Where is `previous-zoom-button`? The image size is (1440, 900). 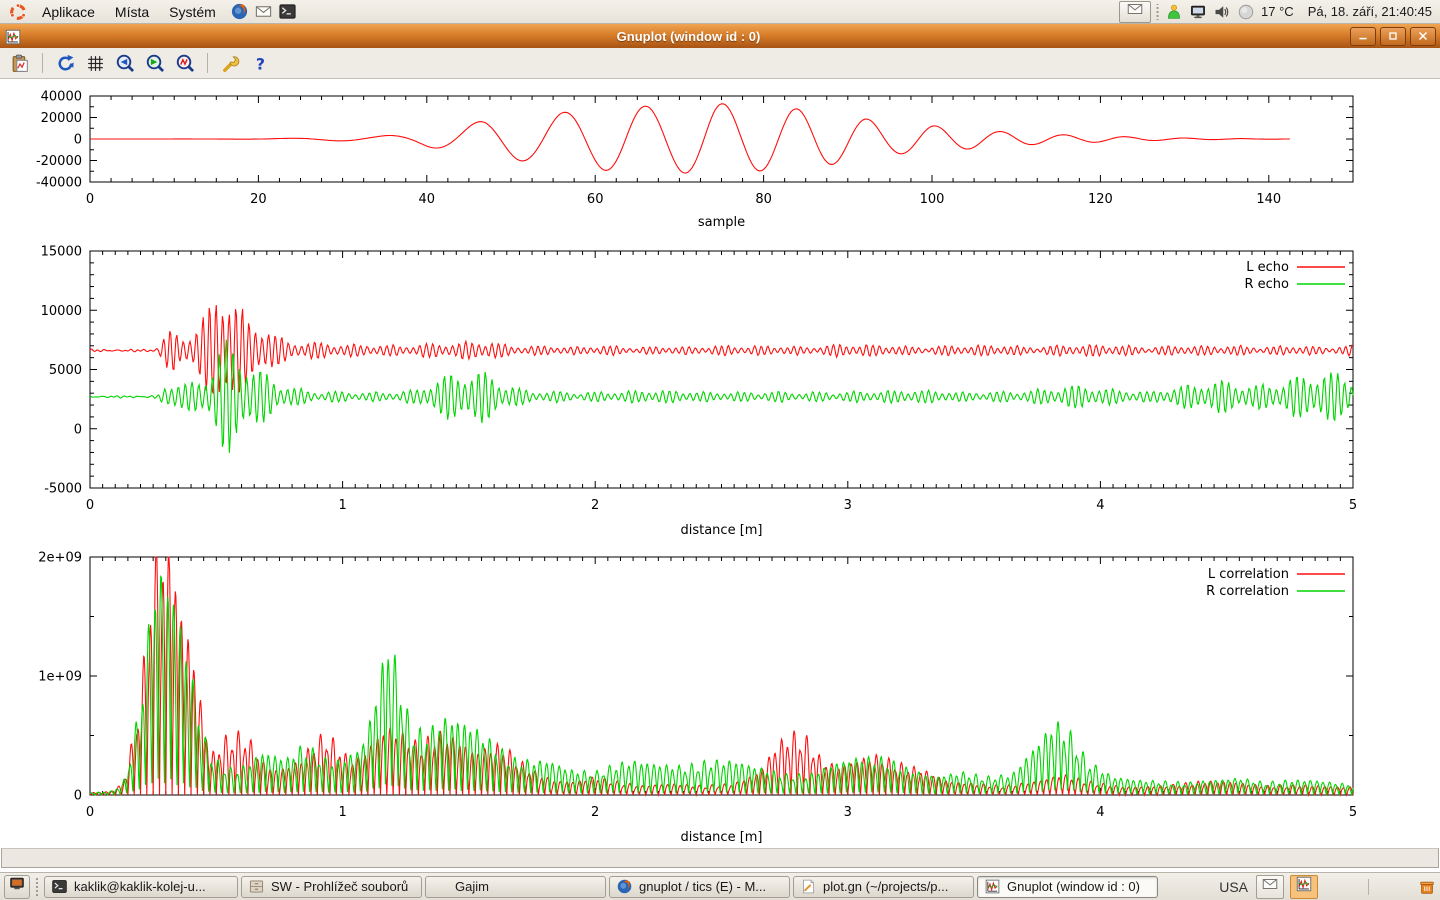 previous-zoom-button is located at coordinates (125, 63).